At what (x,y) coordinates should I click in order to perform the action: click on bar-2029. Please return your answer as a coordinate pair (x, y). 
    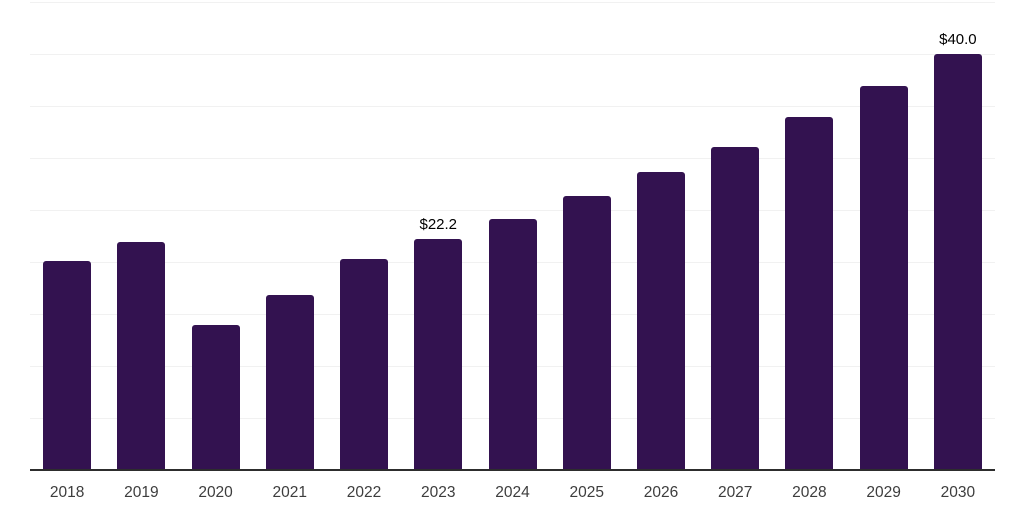
    Looking at the image, I should click on (883, 278).